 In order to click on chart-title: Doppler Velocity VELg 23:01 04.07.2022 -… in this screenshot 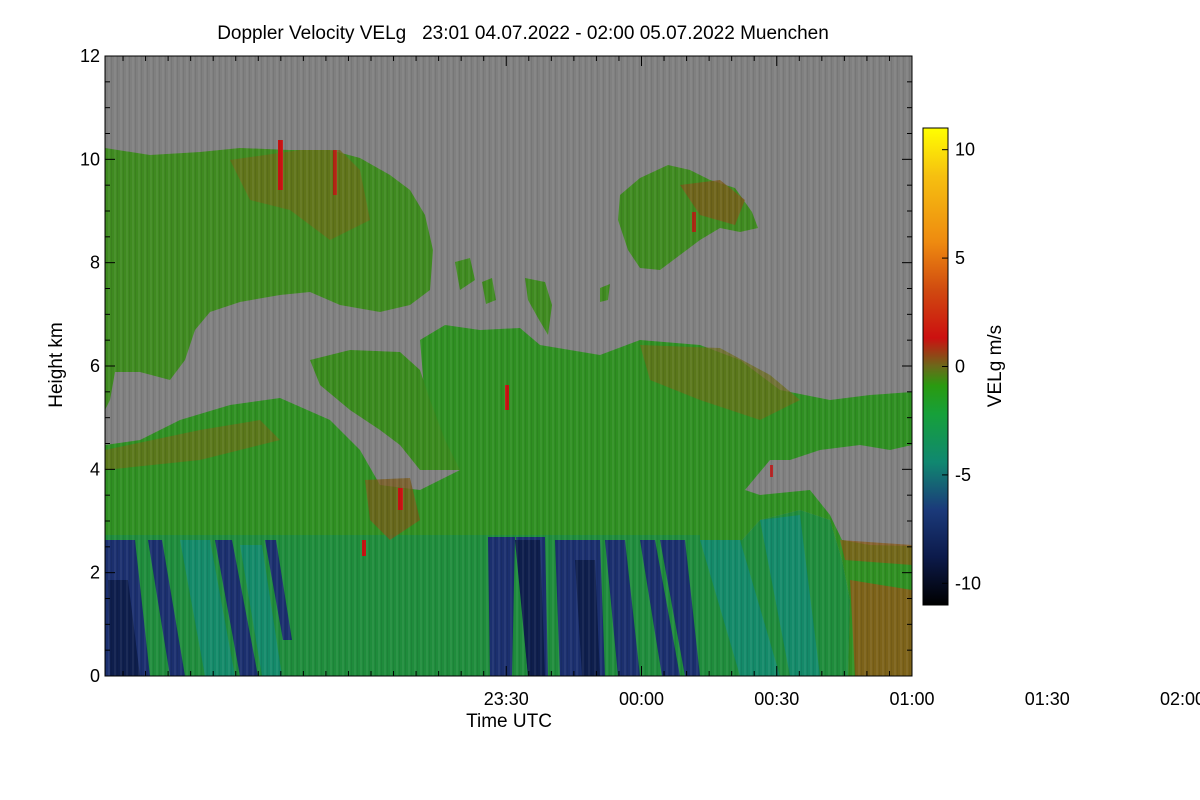, I will do `click(523, 33)`.